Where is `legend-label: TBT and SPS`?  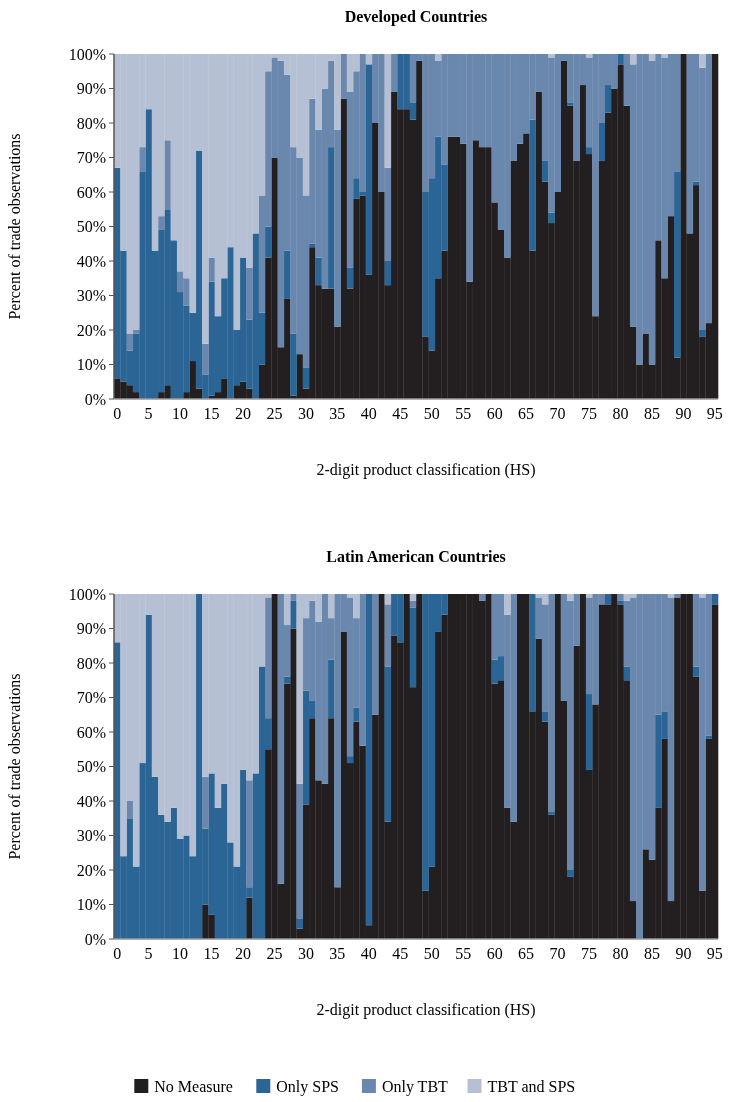 legend-label: TBT and SPS is located at coordinates (531, 1086).